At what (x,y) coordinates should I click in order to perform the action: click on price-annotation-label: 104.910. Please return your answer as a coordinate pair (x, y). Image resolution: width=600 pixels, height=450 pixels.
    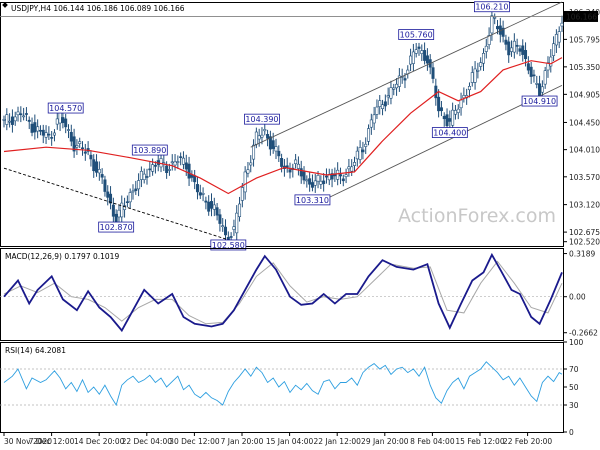
    Looking at the image, I should click on (539, 101).